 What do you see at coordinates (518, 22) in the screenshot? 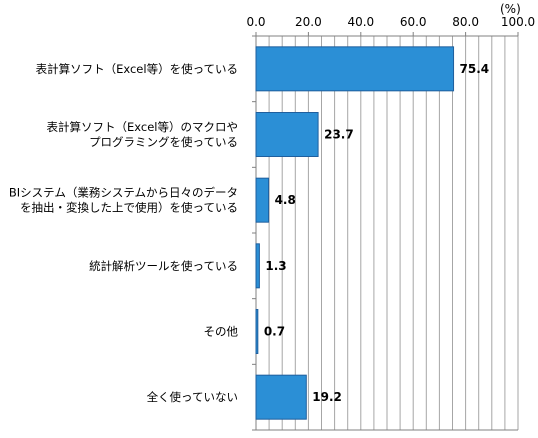
I see `x-tick-label: 100.0` at bounding box center [518, 22].